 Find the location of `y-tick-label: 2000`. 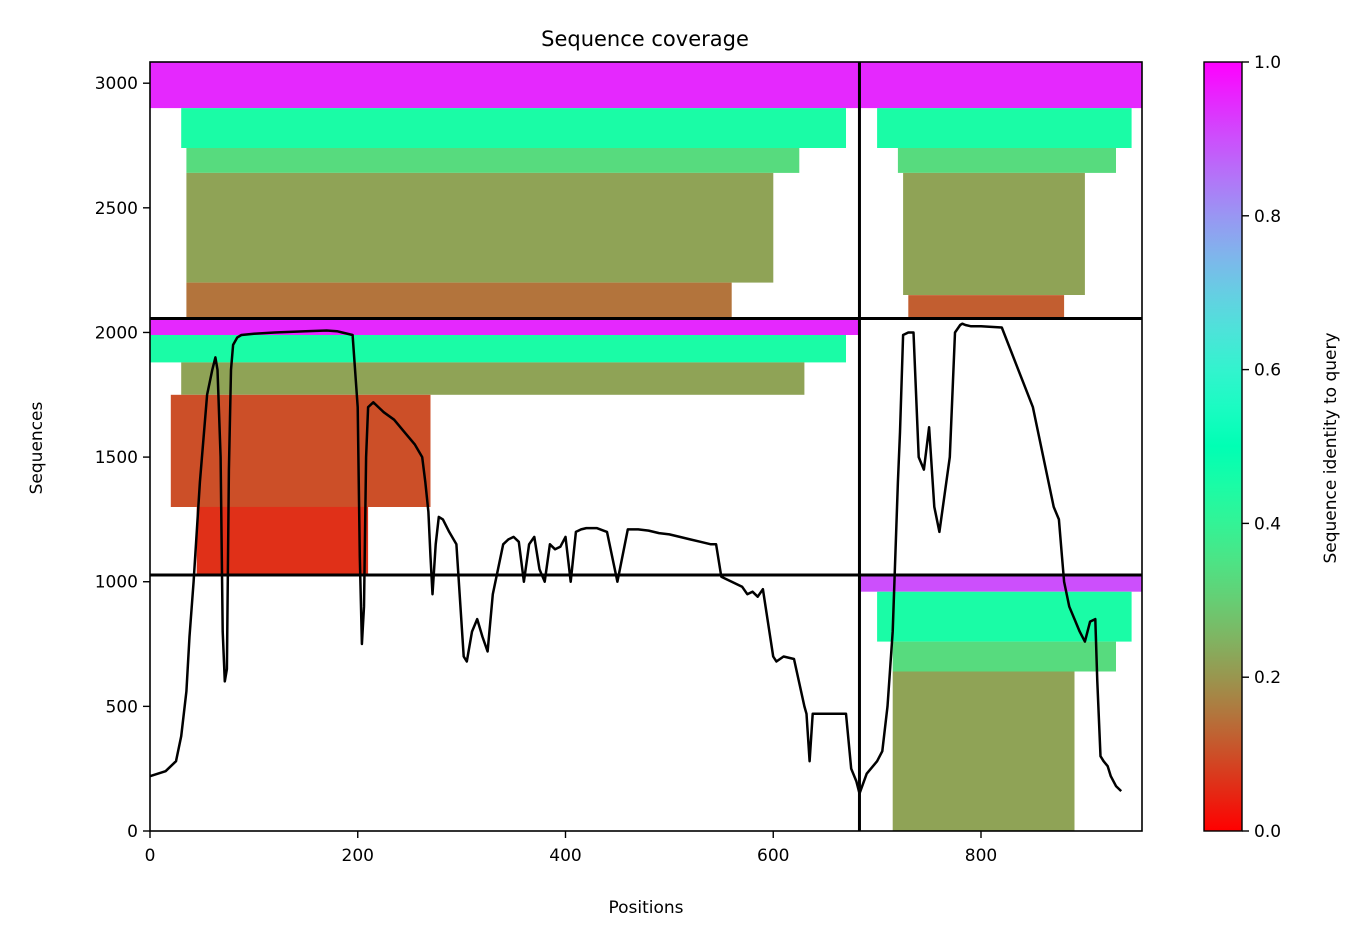

y-tick-label: 2000 is located at coordinates (116, 333).